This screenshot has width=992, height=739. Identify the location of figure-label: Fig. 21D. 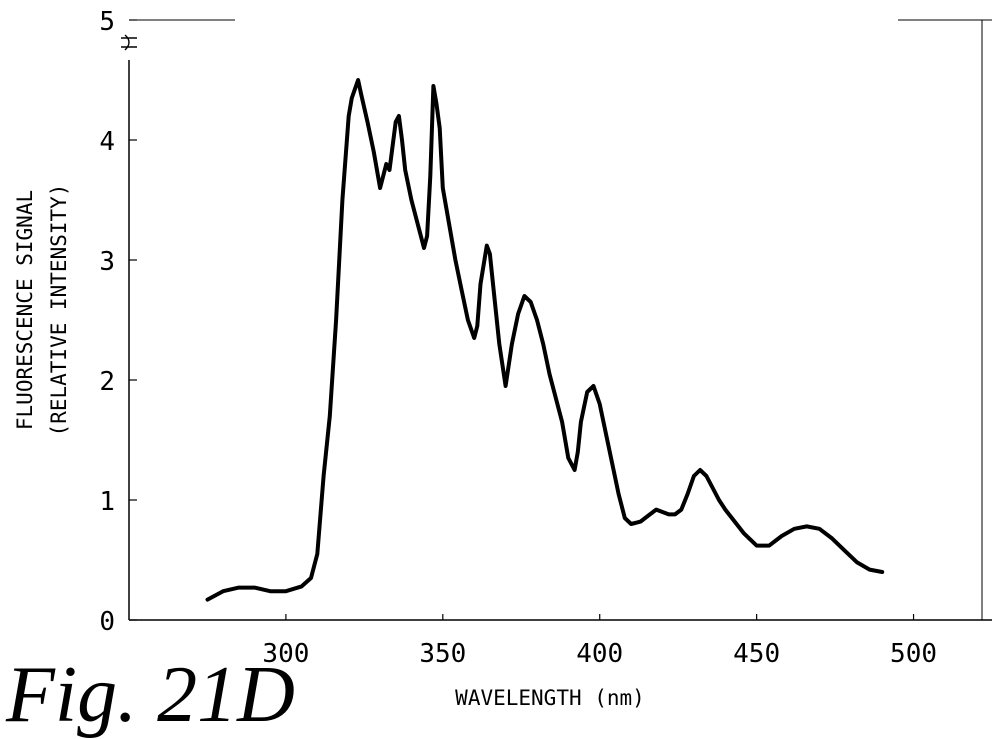
(150, 695).